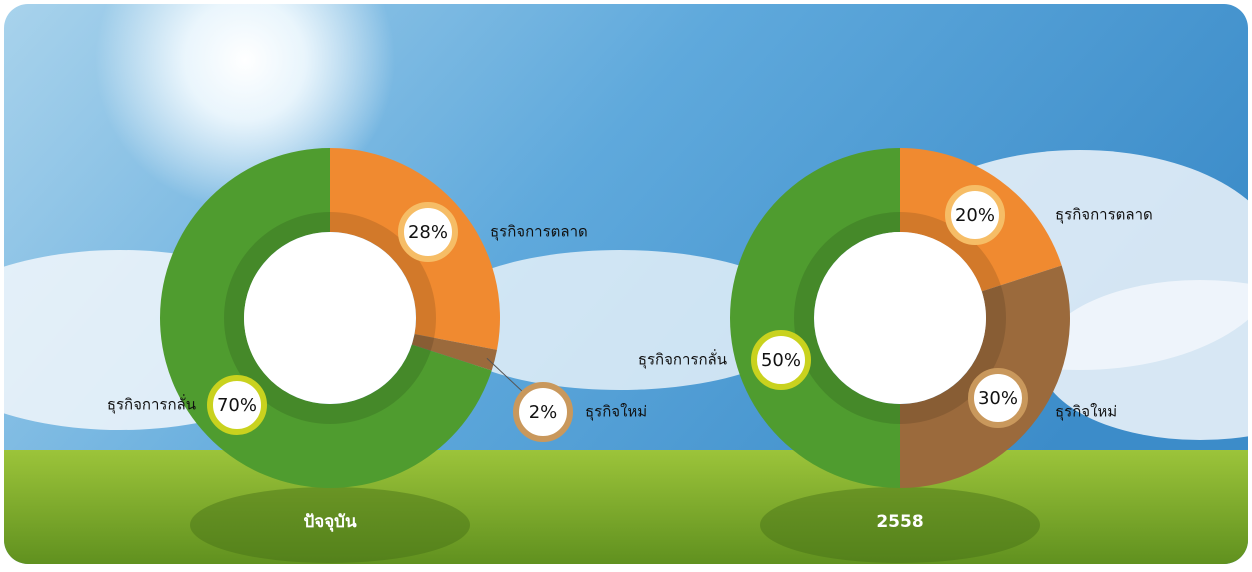  I want to click on value-label: 20%, so click(975, 215).